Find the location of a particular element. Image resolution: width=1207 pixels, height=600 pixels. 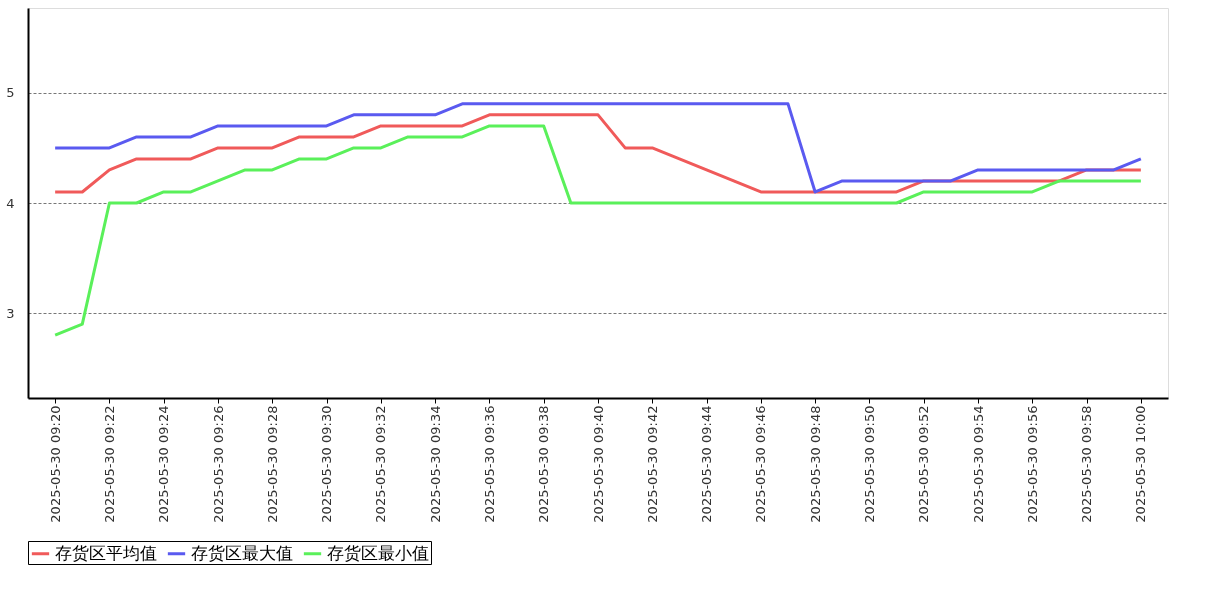

x-tick-label: 2025-05-30 09:30 is located at coordinates (327, 464).